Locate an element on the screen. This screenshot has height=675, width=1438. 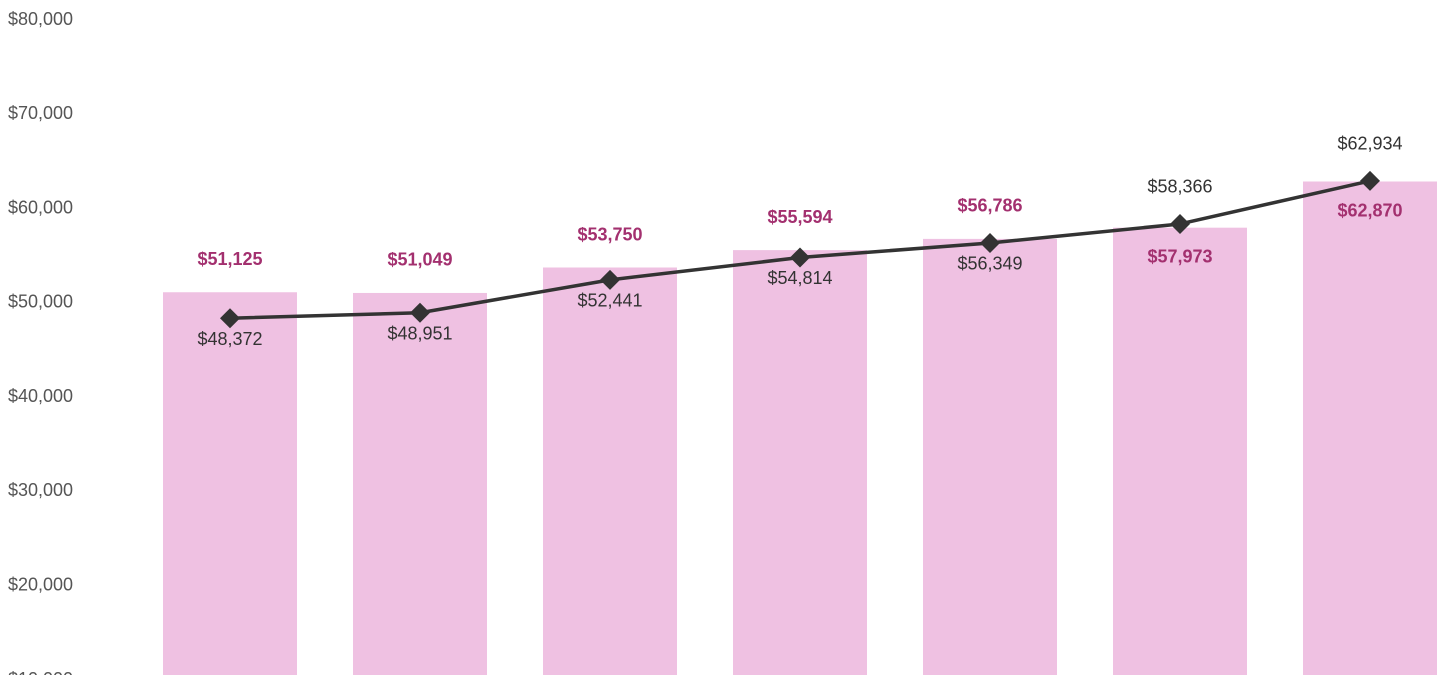
y-tick-label: $70,000 is located at coordinates (40, 113).